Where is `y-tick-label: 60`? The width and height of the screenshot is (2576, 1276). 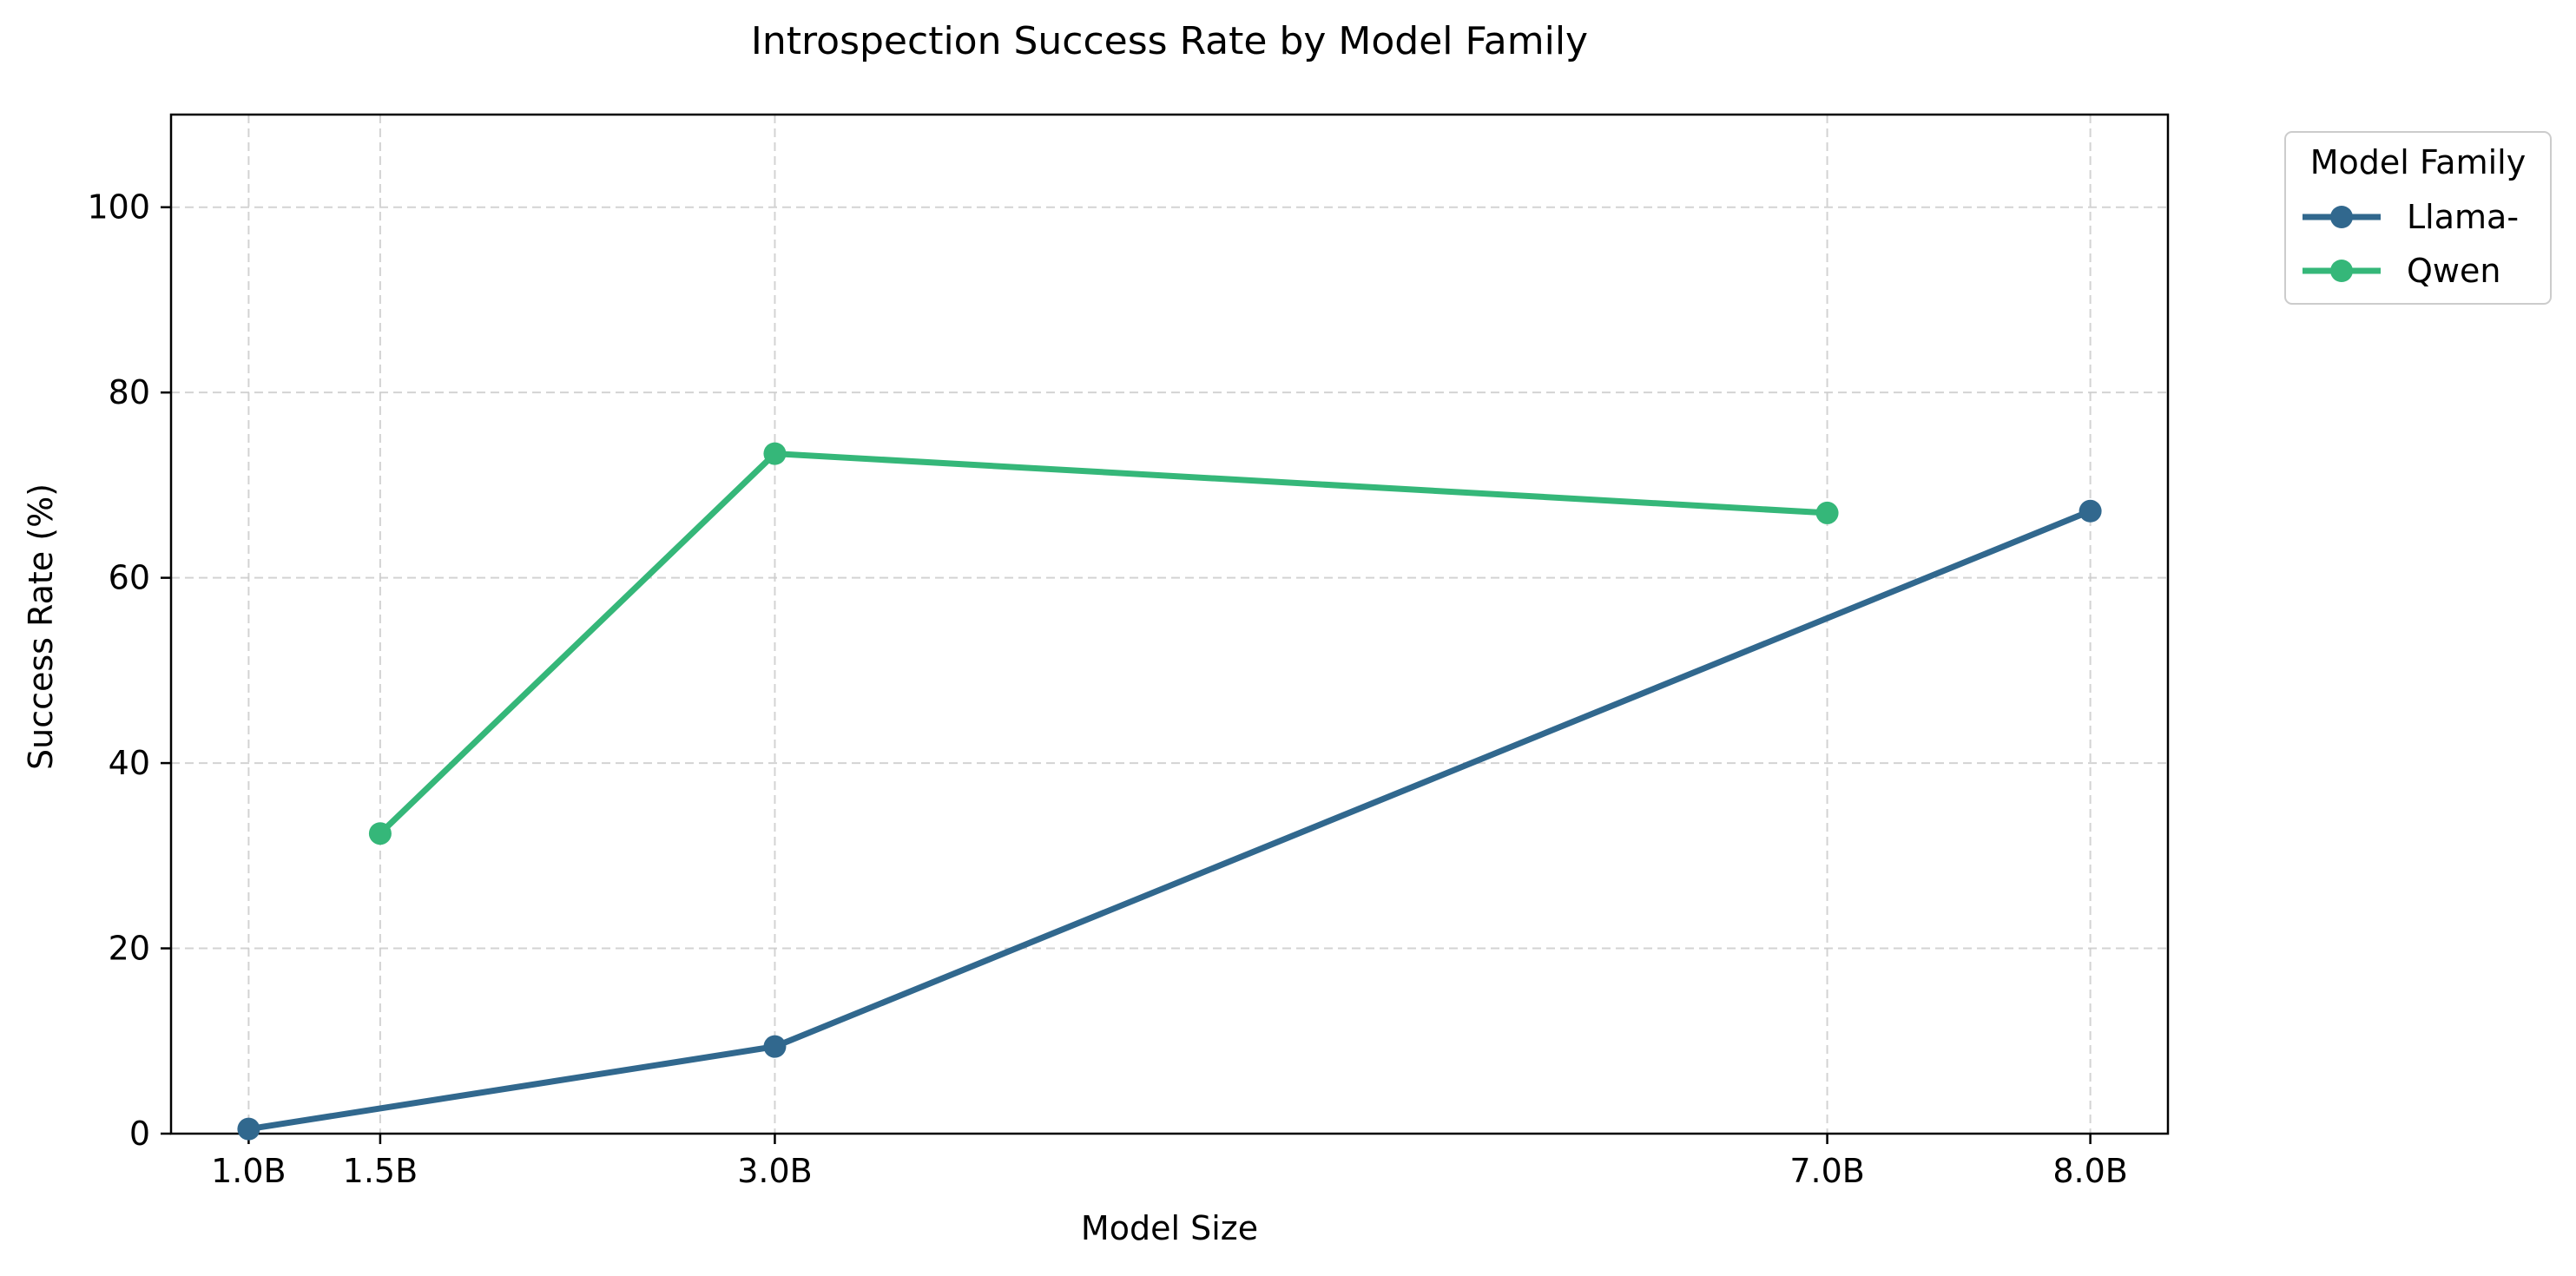 y-tick-label: 60 is located at coordinates (129, 578).